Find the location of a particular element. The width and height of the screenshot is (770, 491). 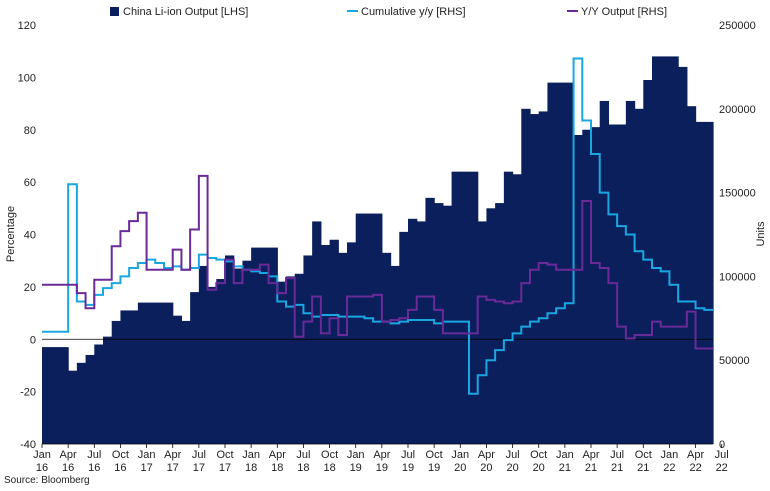

legend-label-yoy: Y/Y Output [RHS] is located at coordinates (624, 12).